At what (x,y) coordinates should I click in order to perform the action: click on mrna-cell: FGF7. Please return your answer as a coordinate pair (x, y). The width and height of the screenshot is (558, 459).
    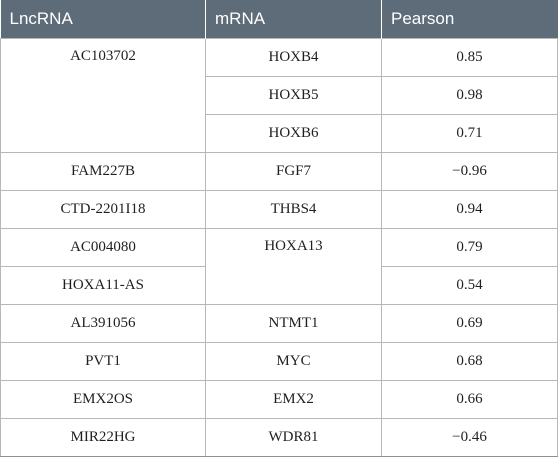
    Looking at the image, I should click on (293, 171).